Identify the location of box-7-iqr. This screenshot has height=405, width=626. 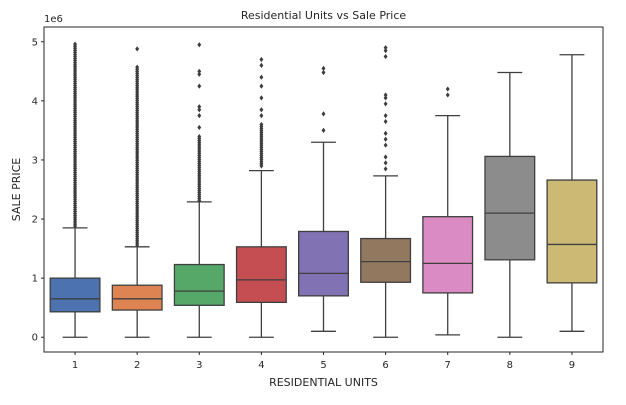
(448, 255).